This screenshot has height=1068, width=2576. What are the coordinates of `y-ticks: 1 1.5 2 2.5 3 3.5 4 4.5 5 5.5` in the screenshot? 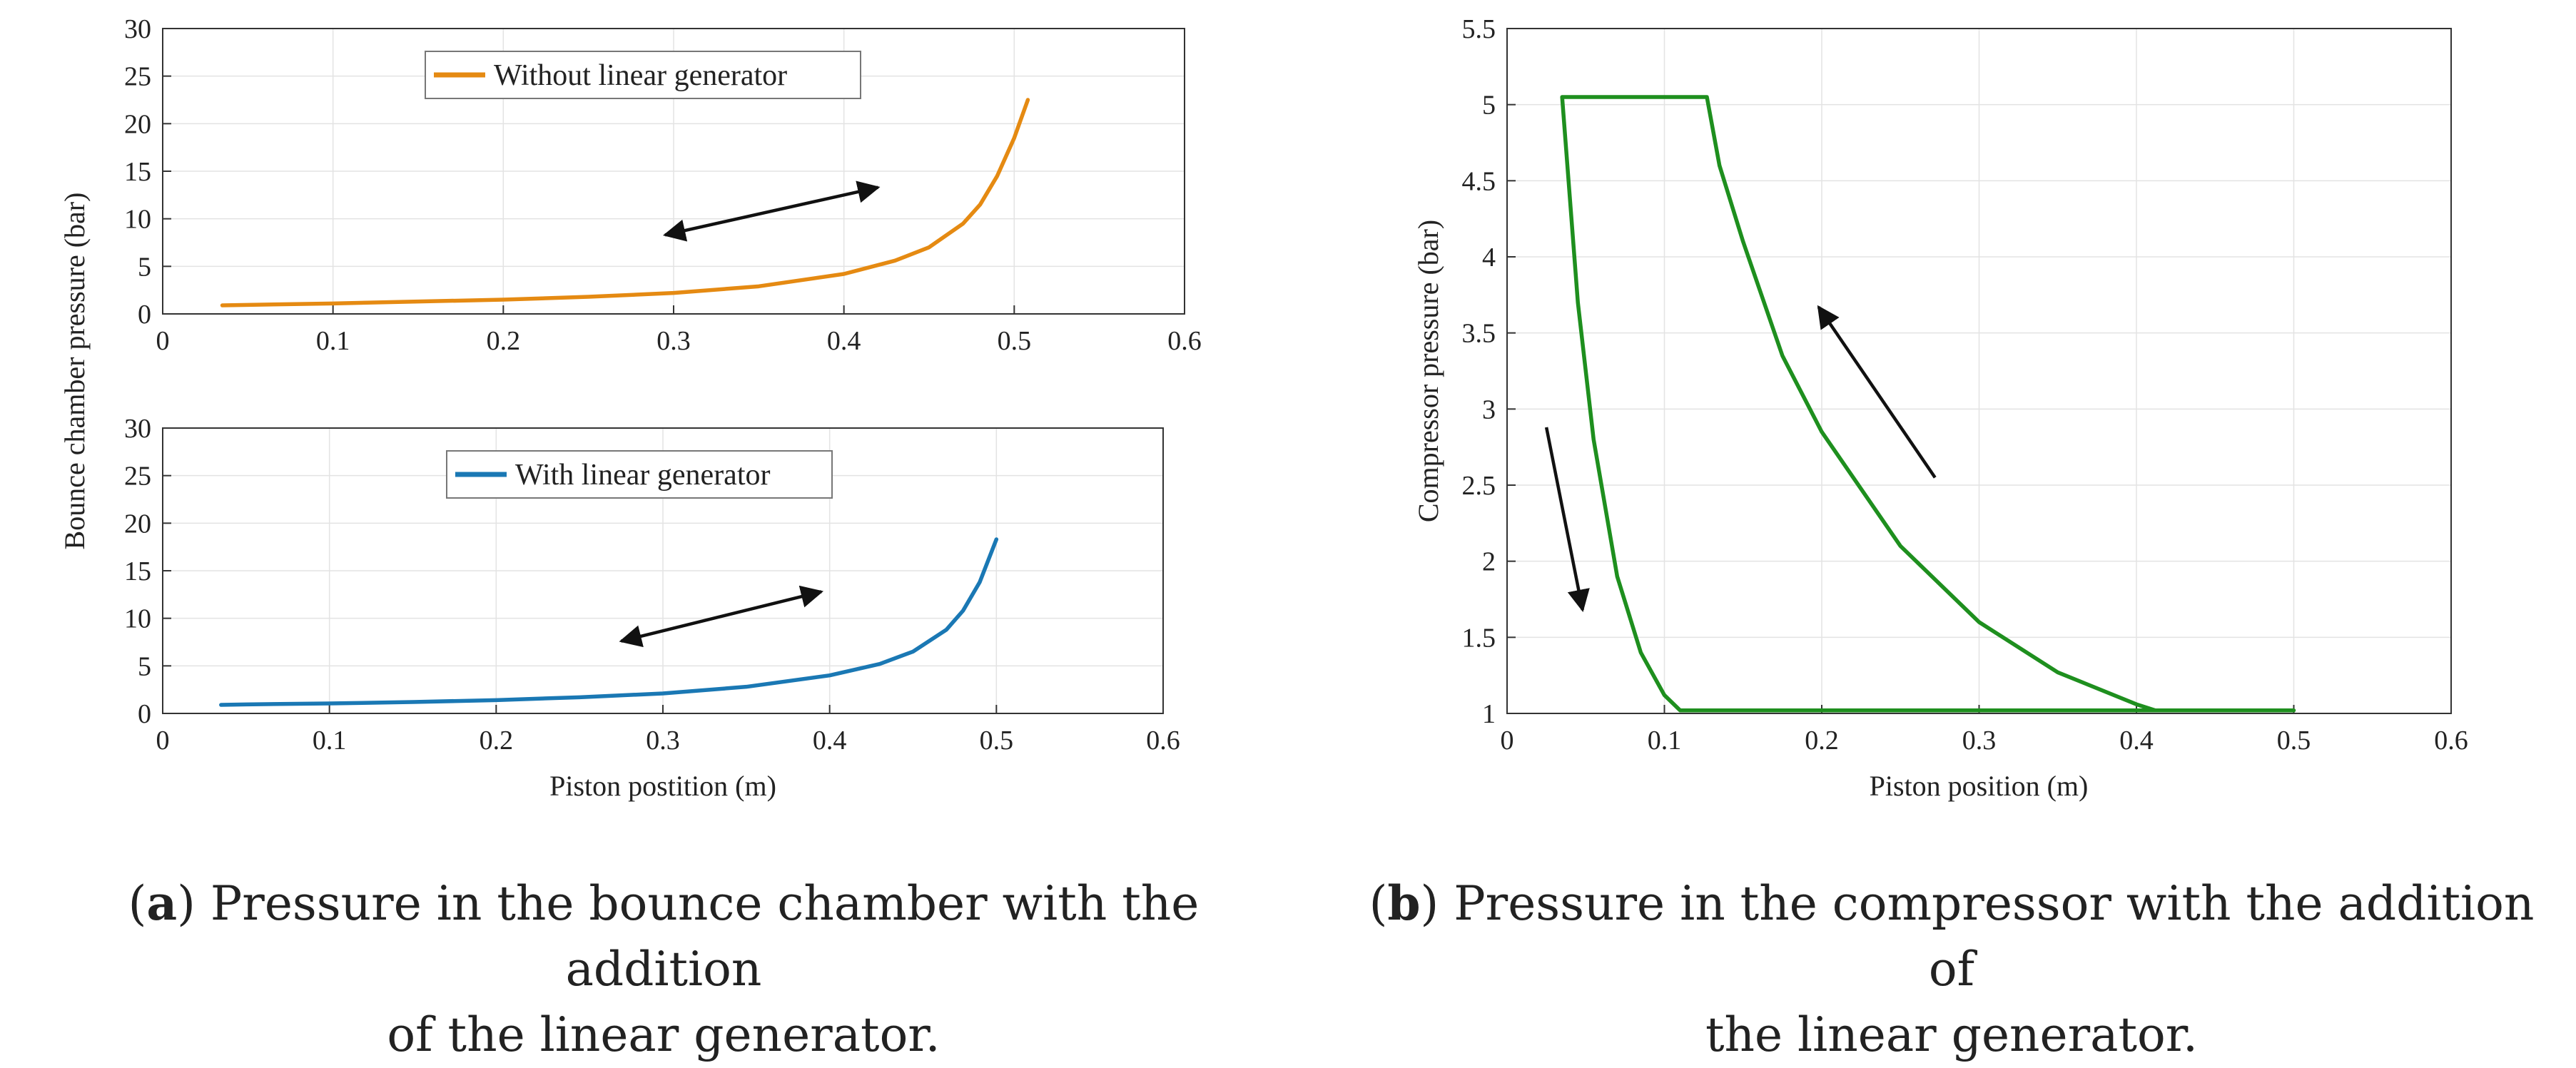 It's located at (1489, 372).